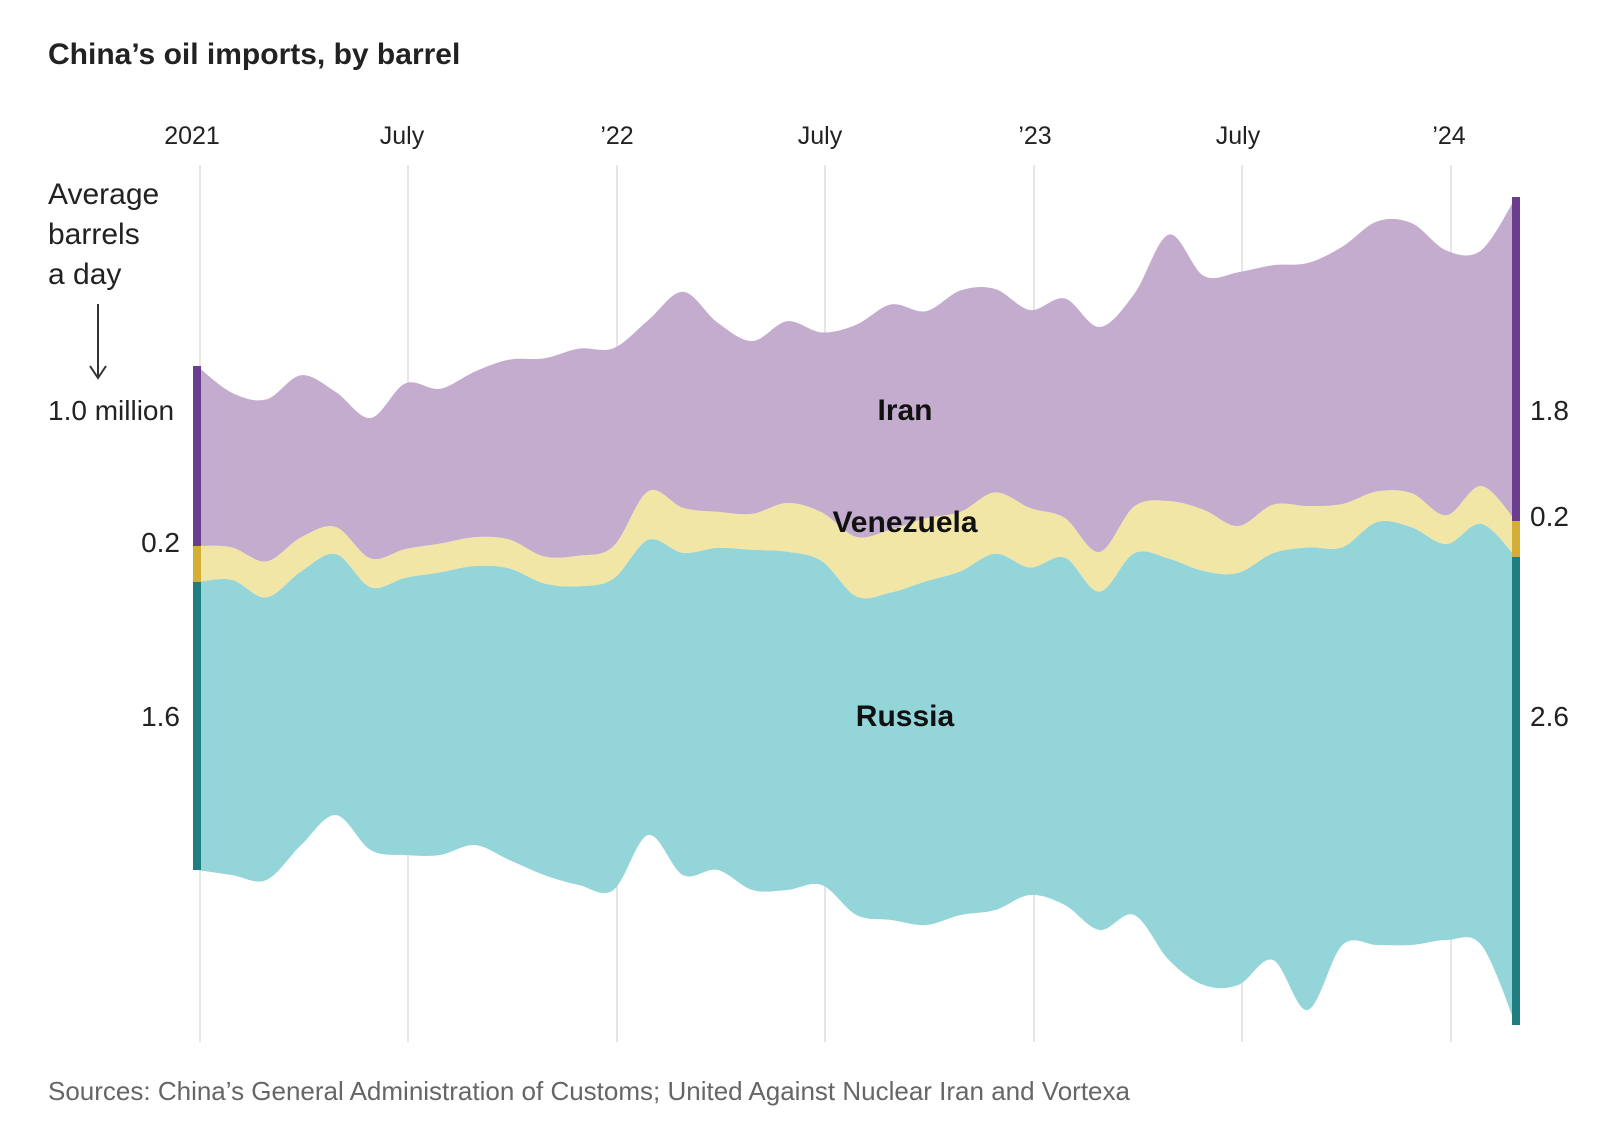 This screenshot has width=1600, height=1142. I want to click on down-arrow-head-icon, so click(98, 372).